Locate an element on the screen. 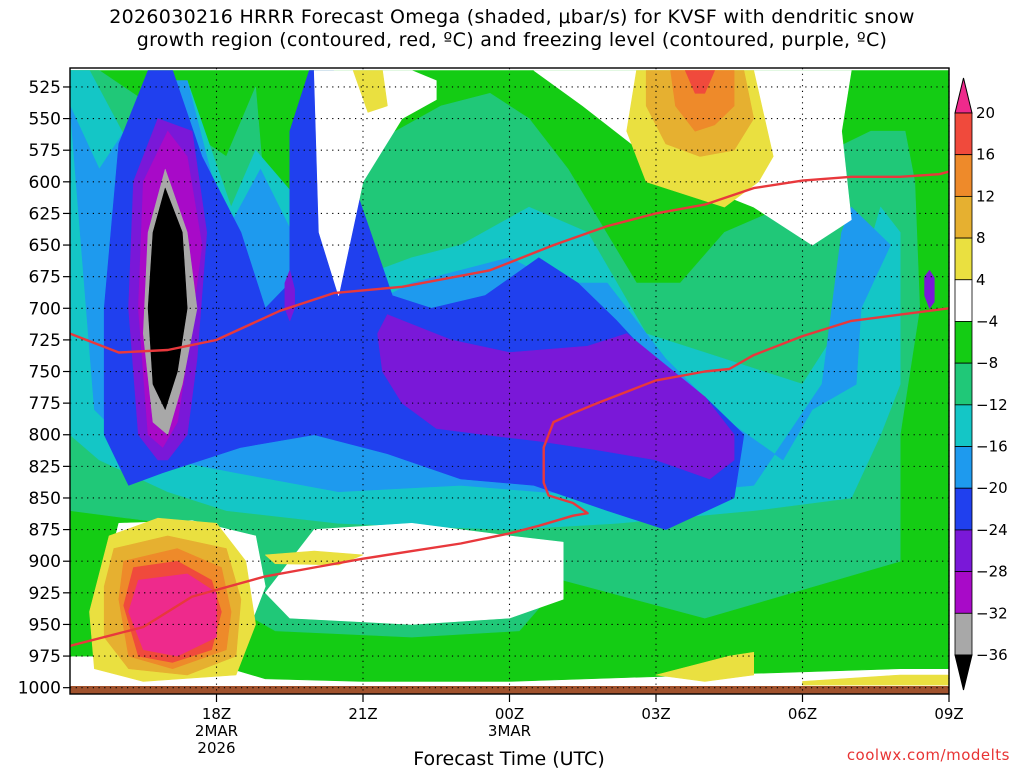 The image size is (1024, 768). x-tick-label-0-0: 18Z is located at coordinates (216, 714).